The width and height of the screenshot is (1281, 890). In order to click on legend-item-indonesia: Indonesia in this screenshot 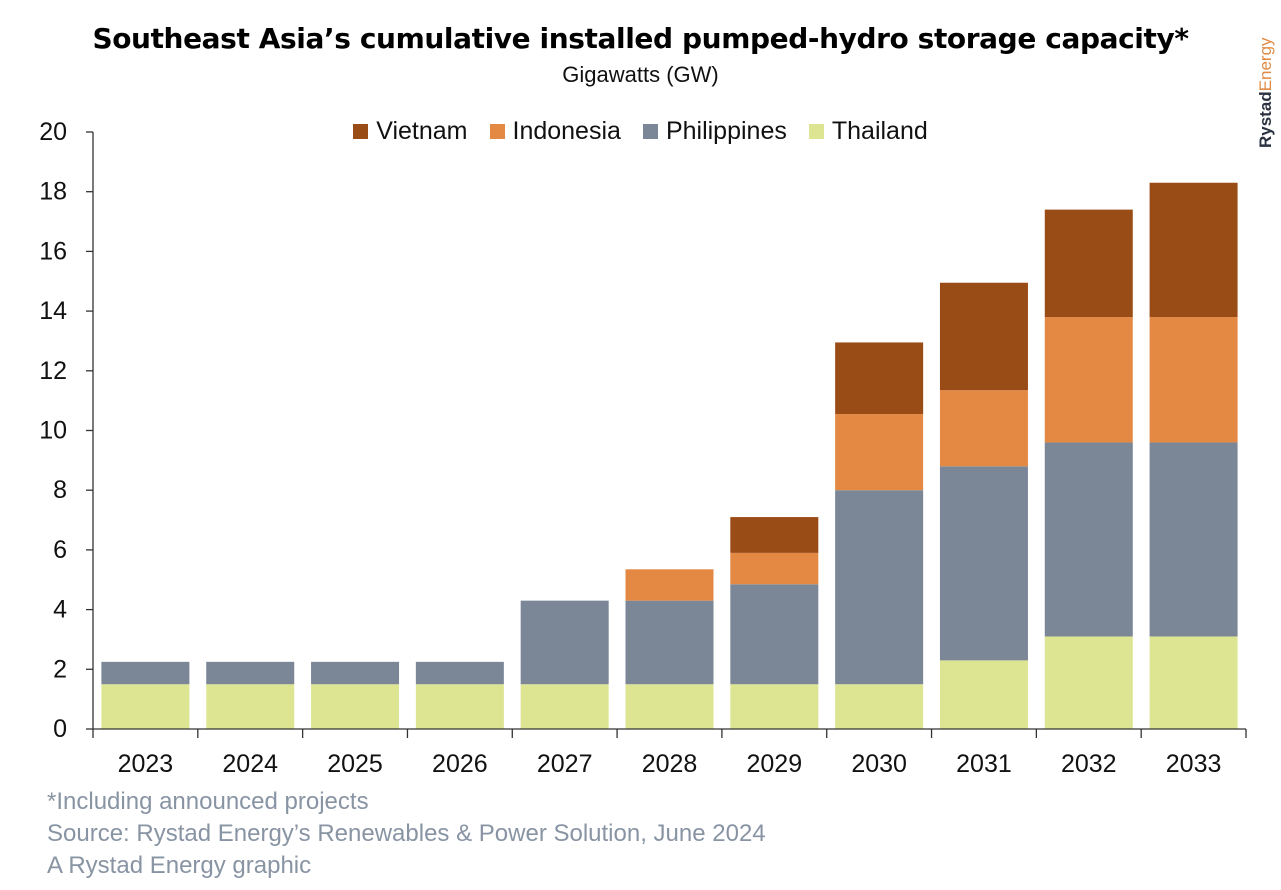, I will do `click(555, 131)`.